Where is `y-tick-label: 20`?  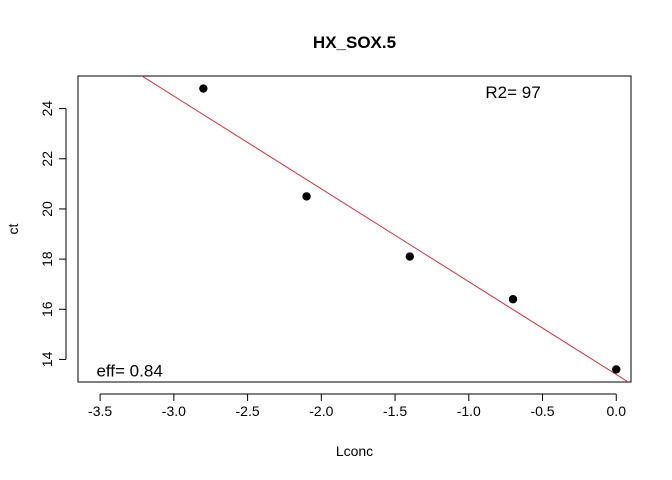 y-tick-label: 20 is located at coordinates (47, 209).